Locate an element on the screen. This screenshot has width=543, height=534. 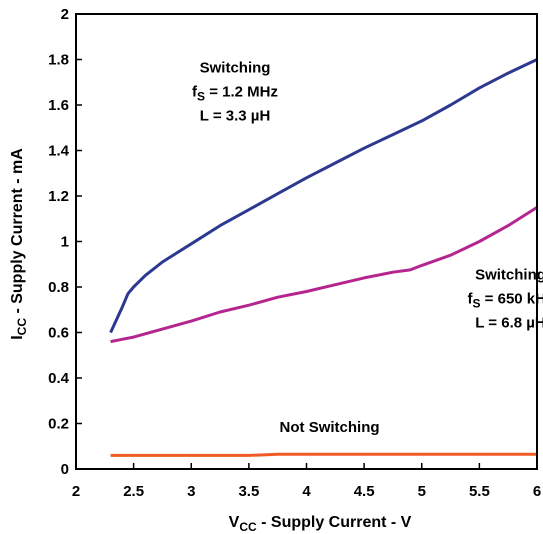
y-tick-label: 0.2 is located at coordinates (58, 424).